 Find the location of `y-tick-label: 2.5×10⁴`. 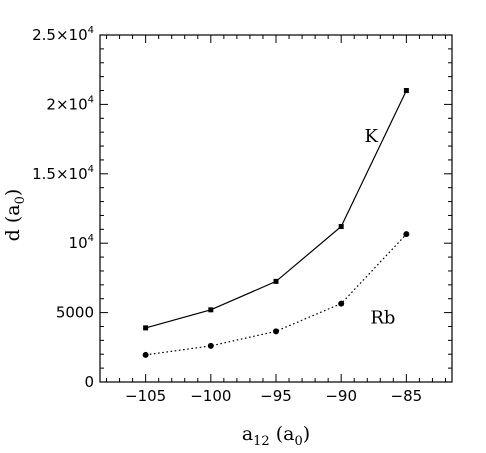

y-tick-label: 2.5×10⁴ is located at coordinates (63, 34).